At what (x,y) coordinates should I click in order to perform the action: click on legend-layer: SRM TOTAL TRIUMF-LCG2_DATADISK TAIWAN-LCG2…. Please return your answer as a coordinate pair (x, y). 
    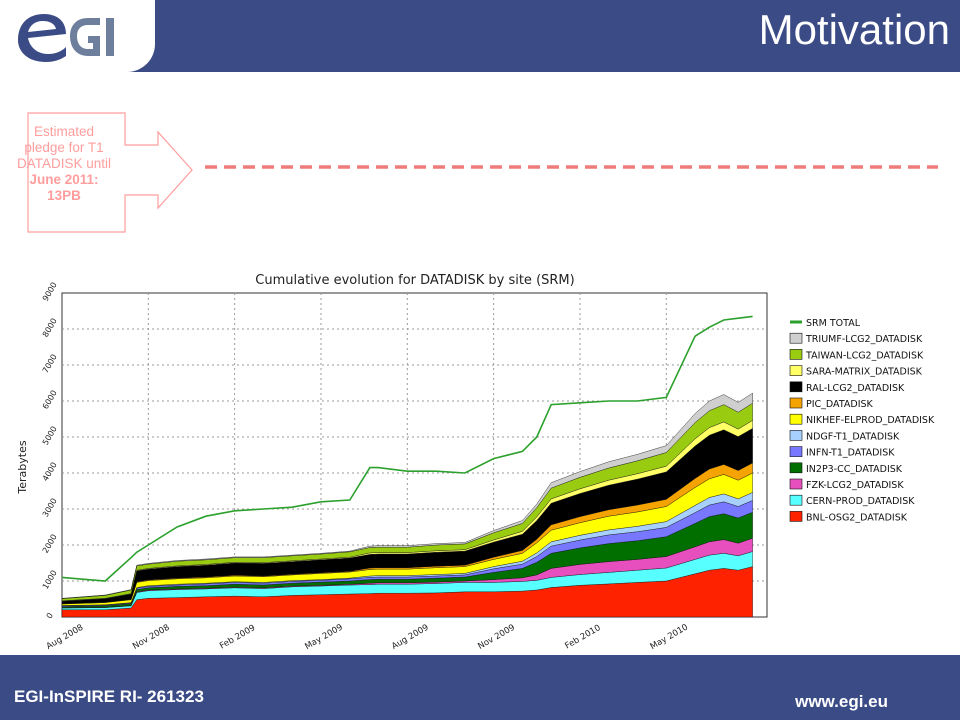
    Looking at the image, I should click on (862, 420).